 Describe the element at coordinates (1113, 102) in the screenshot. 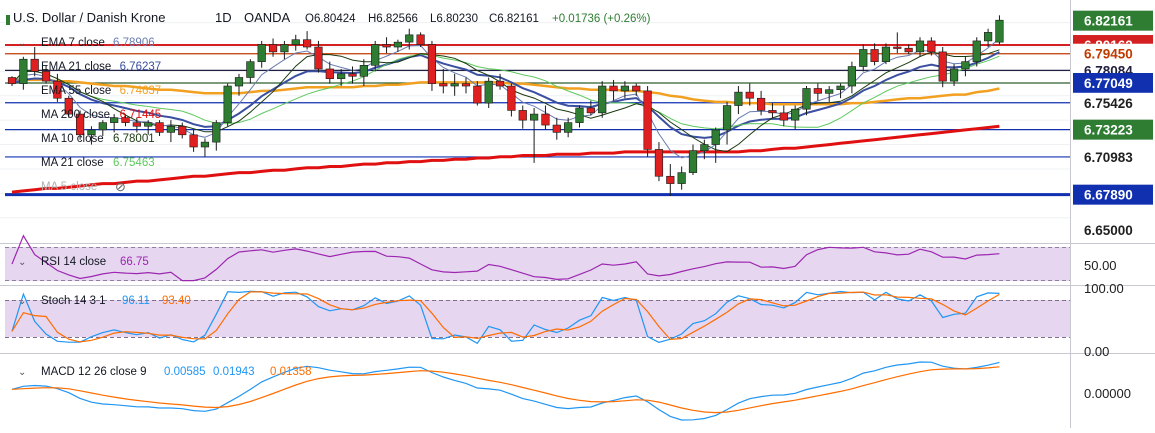

I see `price-axis-label: 6.75426` at that location.